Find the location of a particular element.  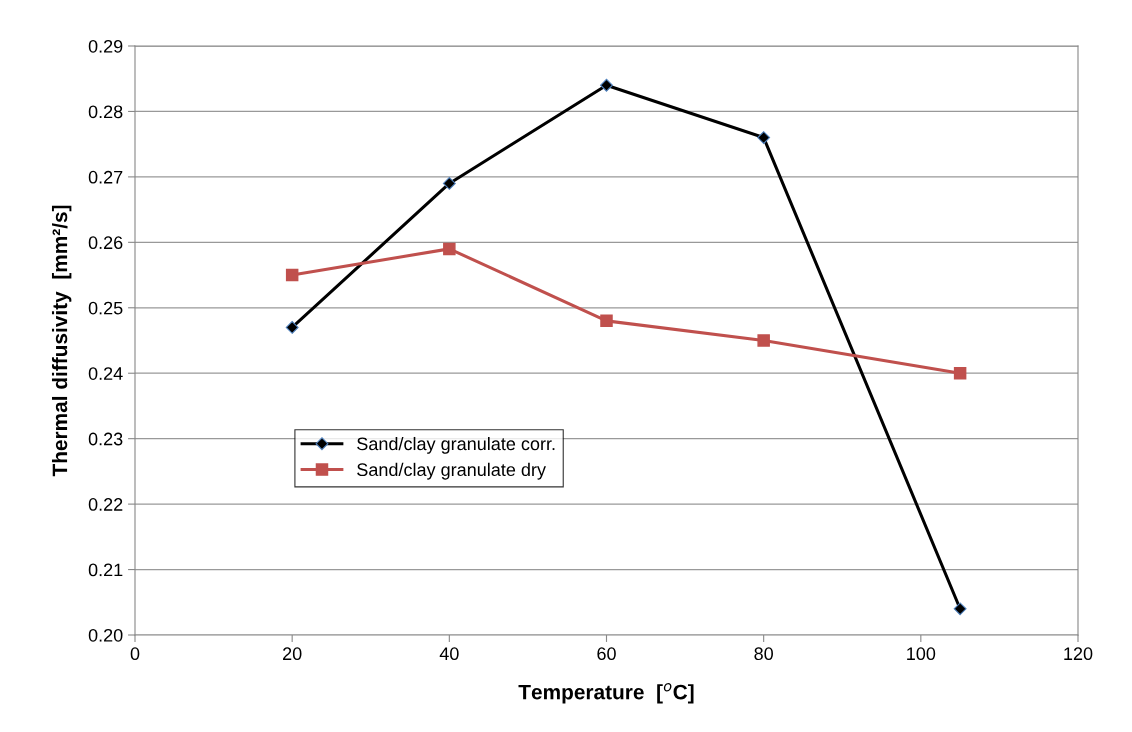

x-tick-label: 0 is located at coordinates (135, 654).